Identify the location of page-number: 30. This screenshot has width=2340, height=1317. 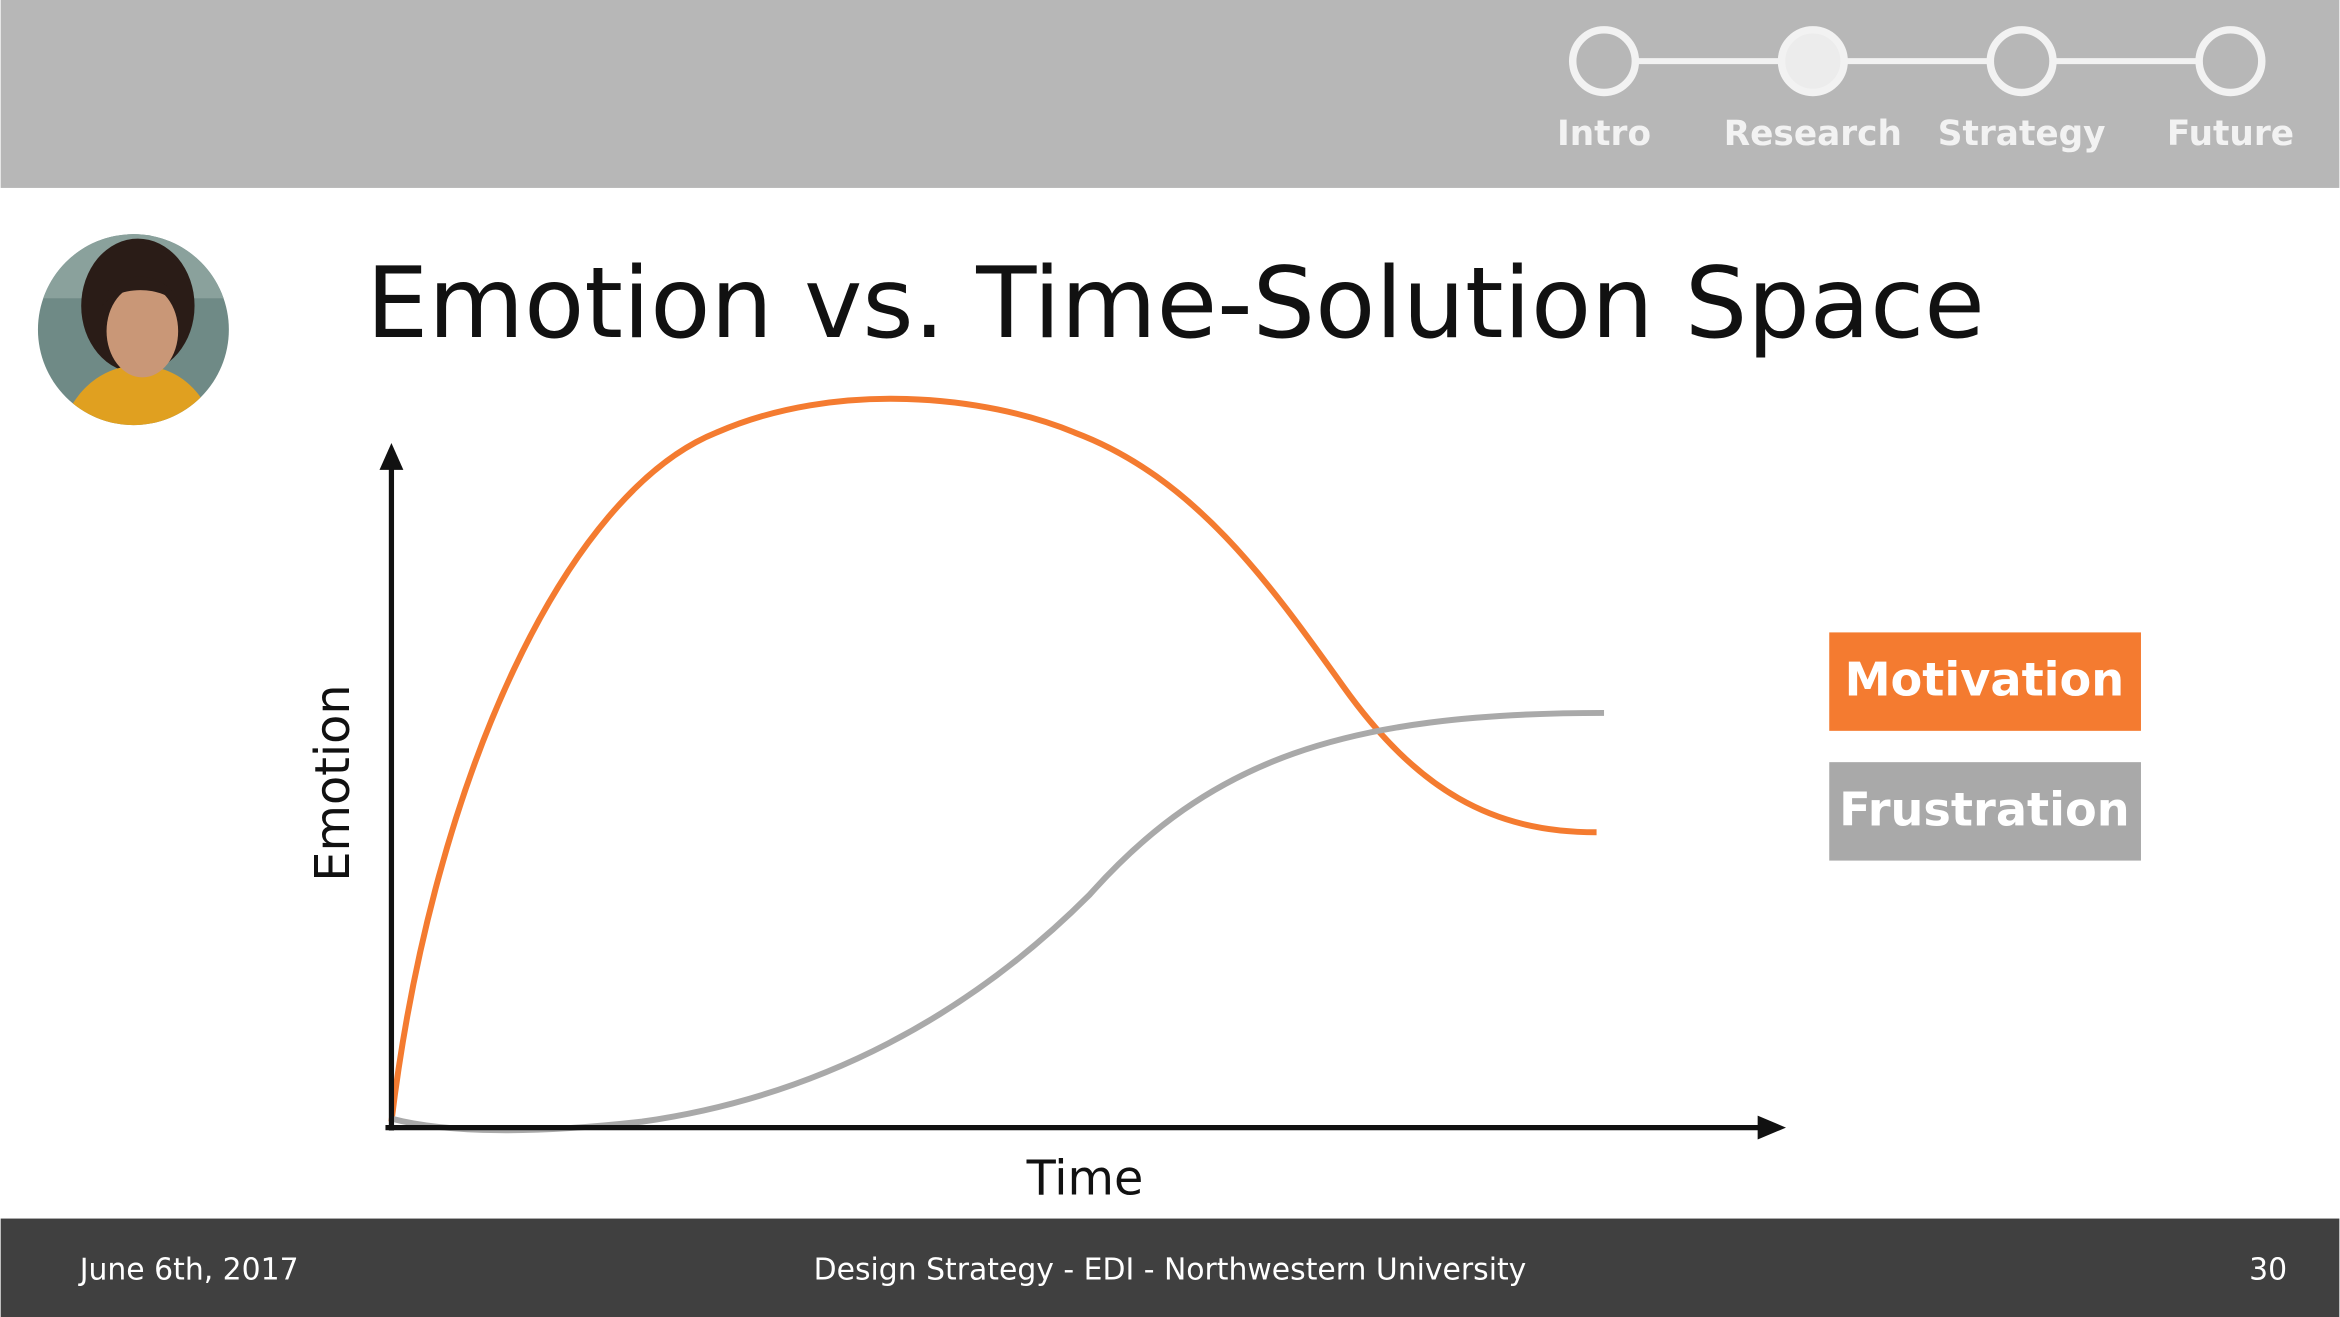
(2268, 1269).